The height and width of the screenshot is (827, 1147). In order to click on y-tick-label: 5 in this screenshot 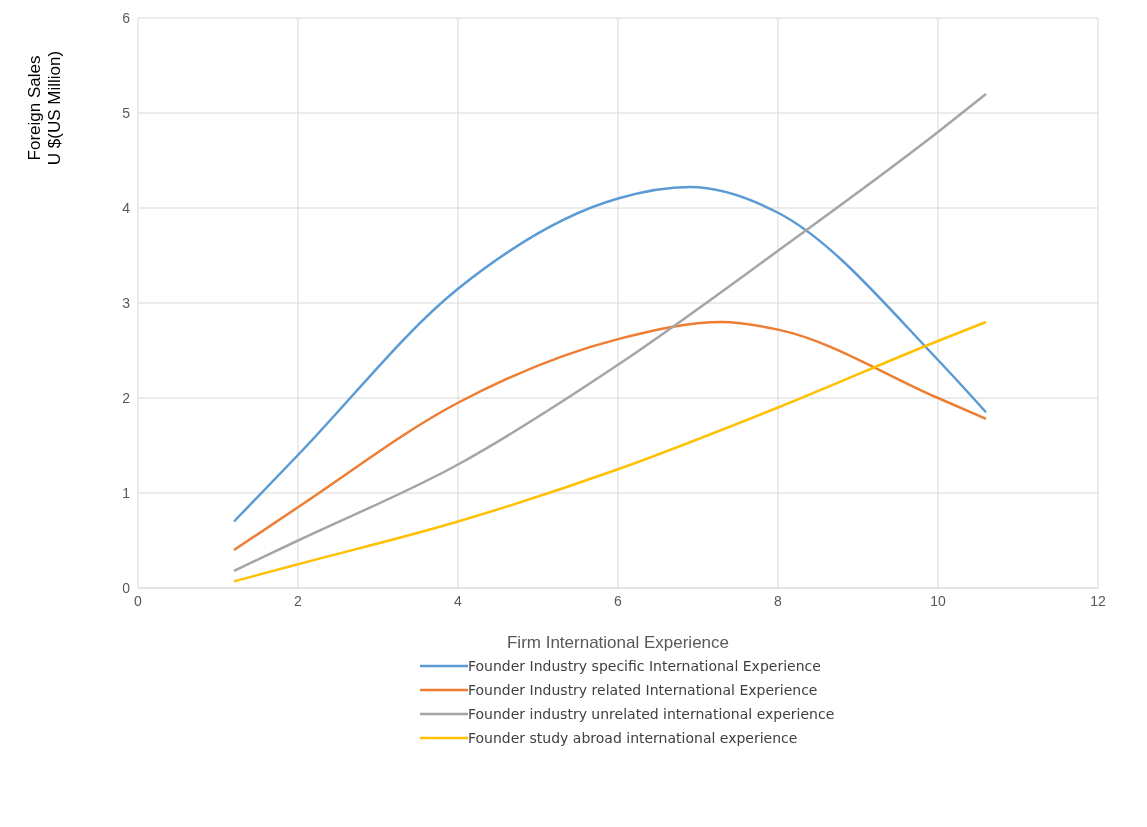, I will do `click(126, 112)`.